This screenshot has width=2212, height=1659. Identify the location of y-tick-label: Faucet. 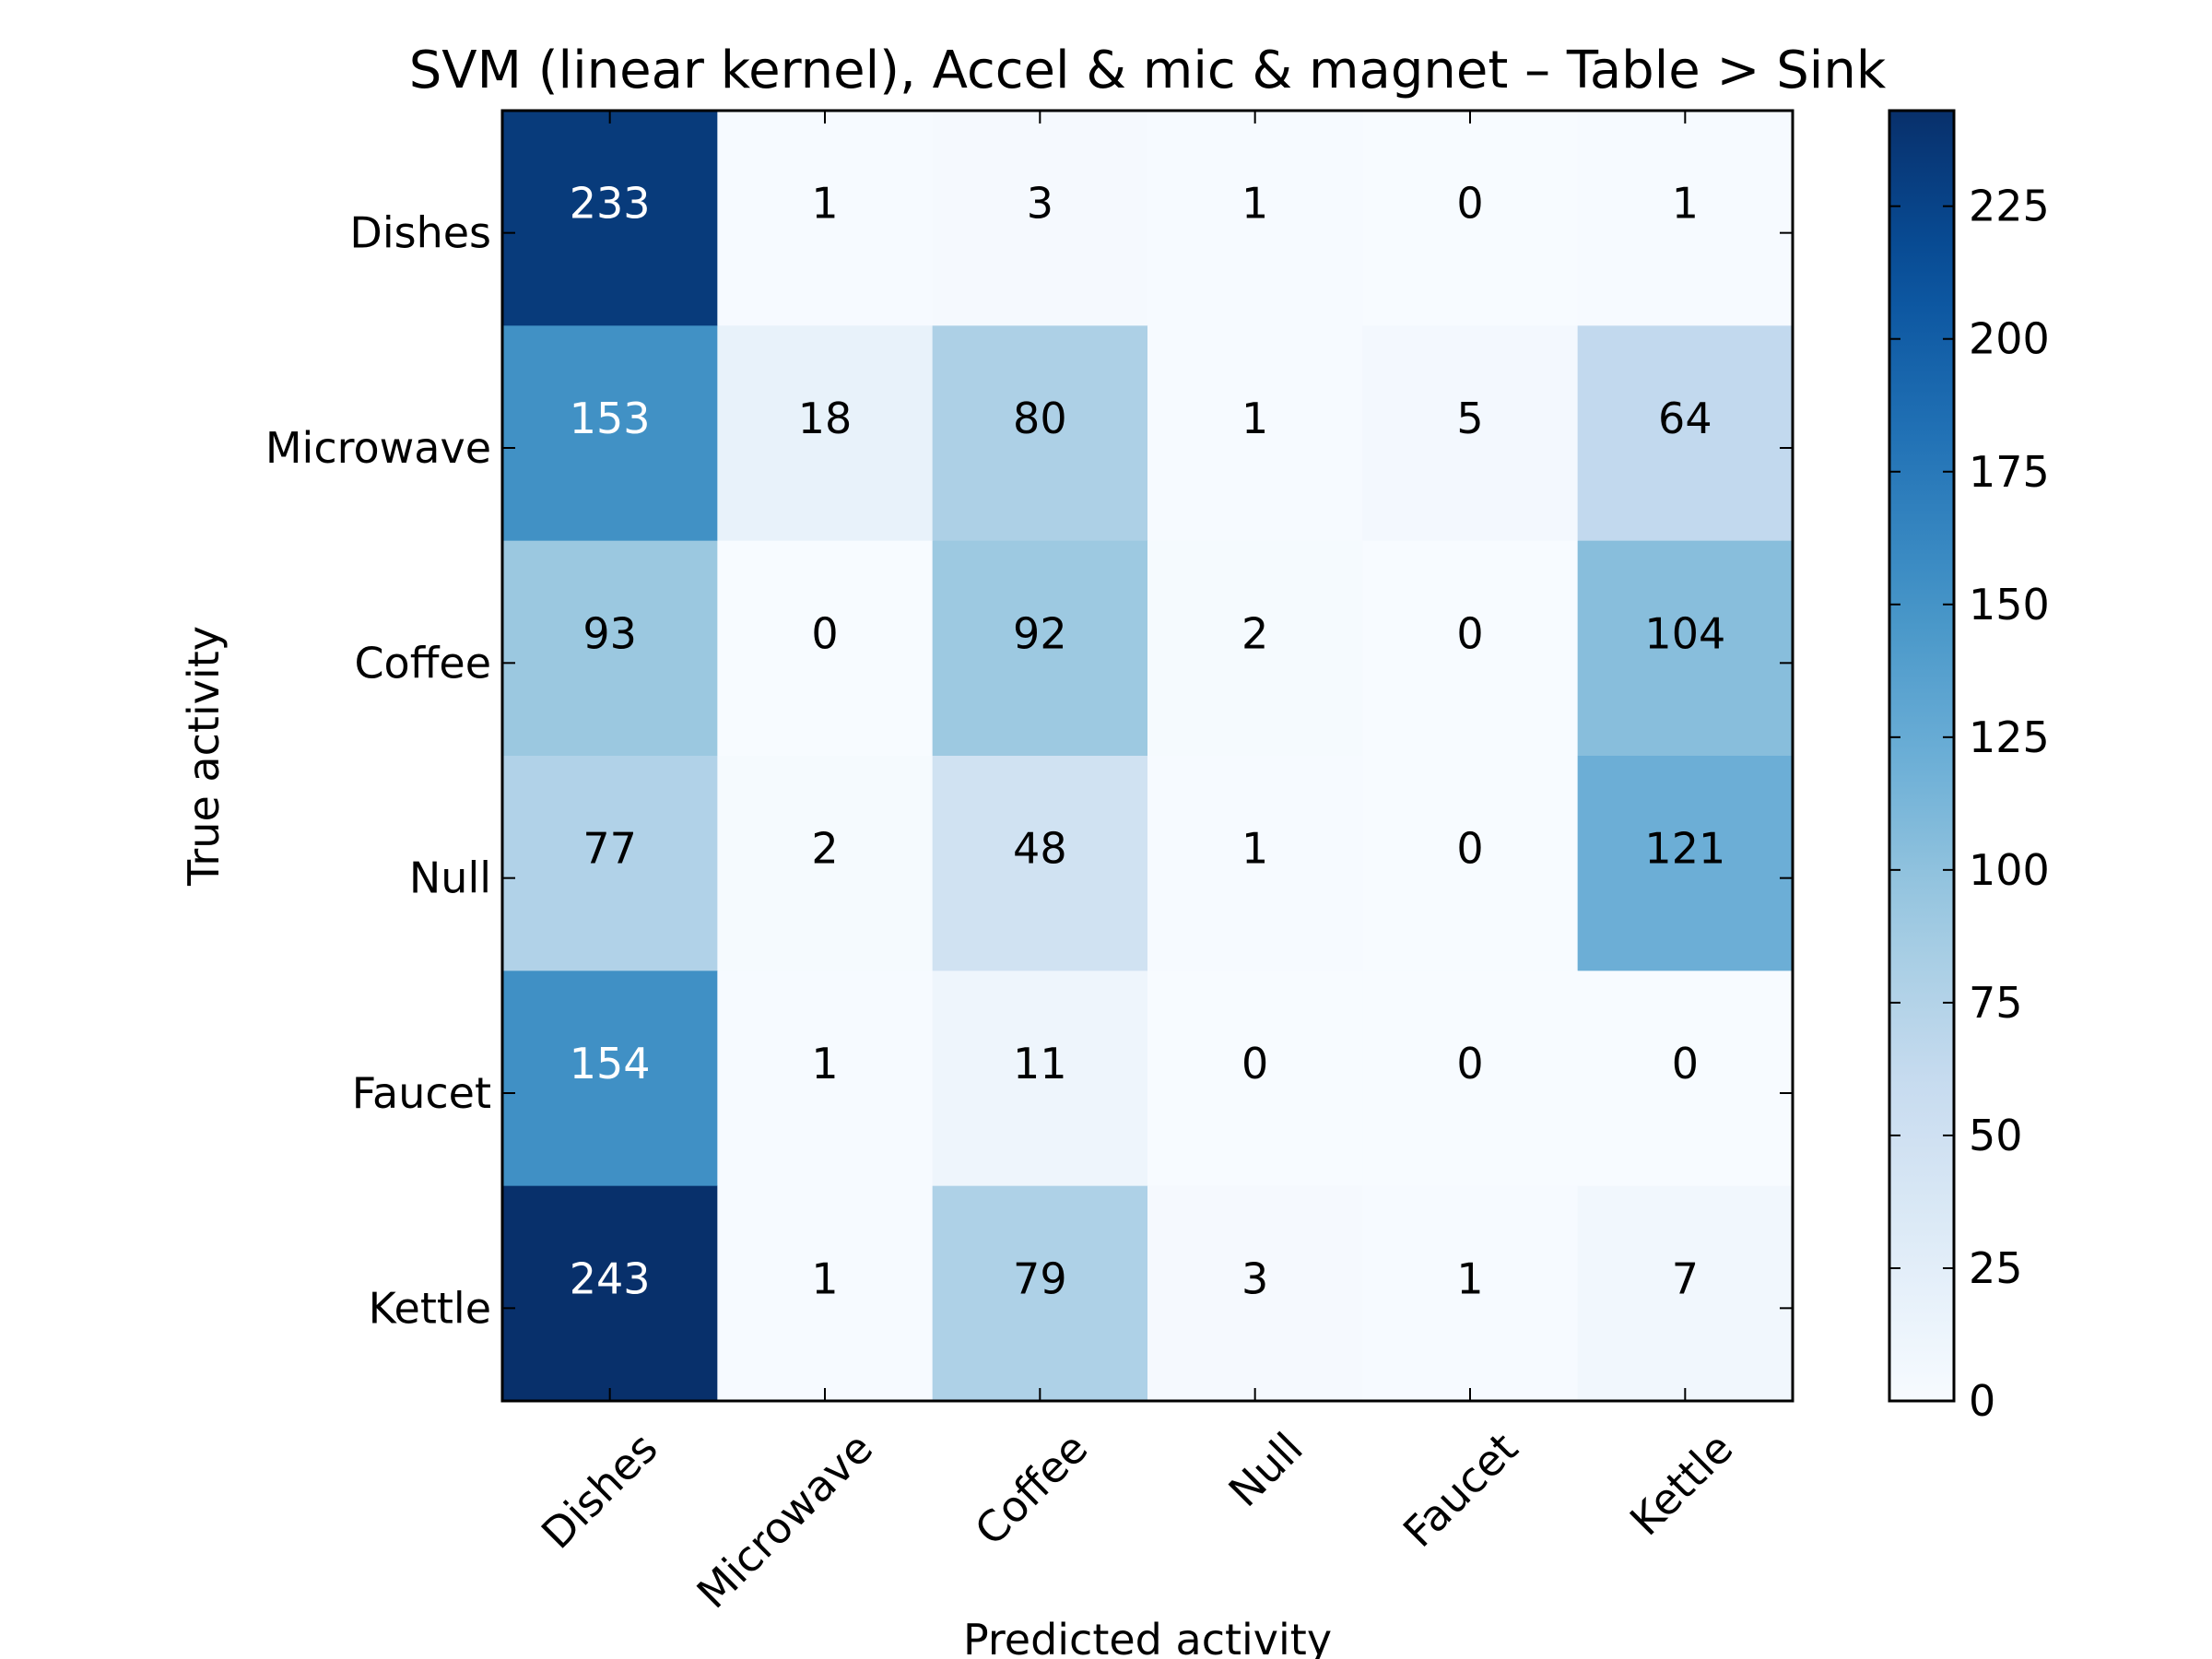
(421, 1093).